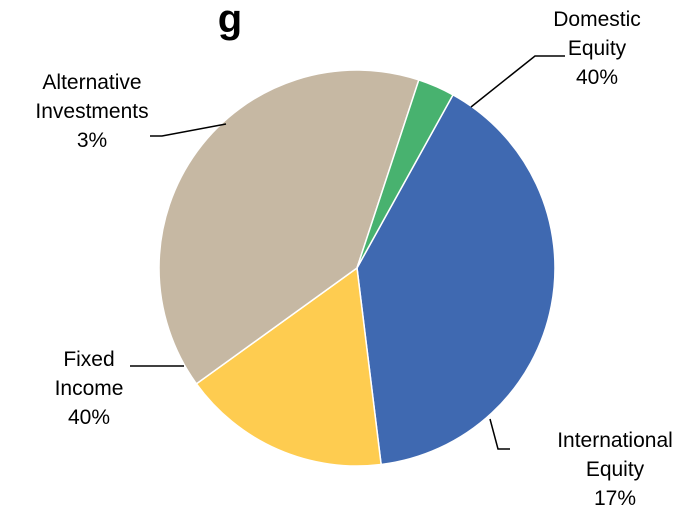  I want to click on slice-label-line: Domestic, so click(597, 19).